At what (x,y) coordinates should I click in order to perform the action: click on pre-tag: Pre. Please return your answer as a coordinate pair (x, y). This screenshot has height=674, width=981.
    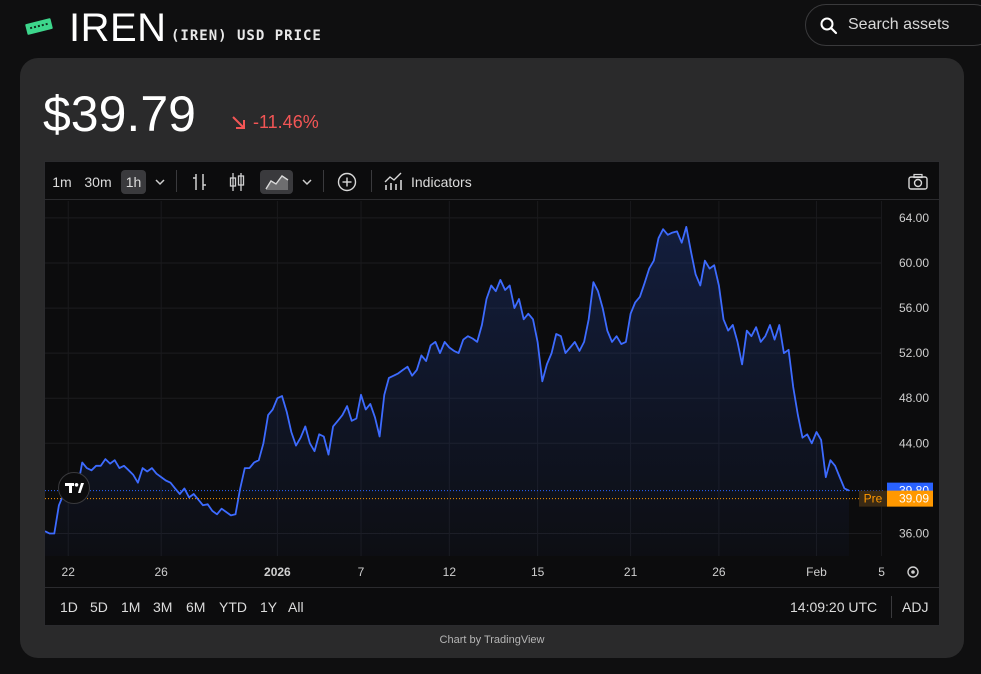
    Looking at the image, I should click on (873, 499).